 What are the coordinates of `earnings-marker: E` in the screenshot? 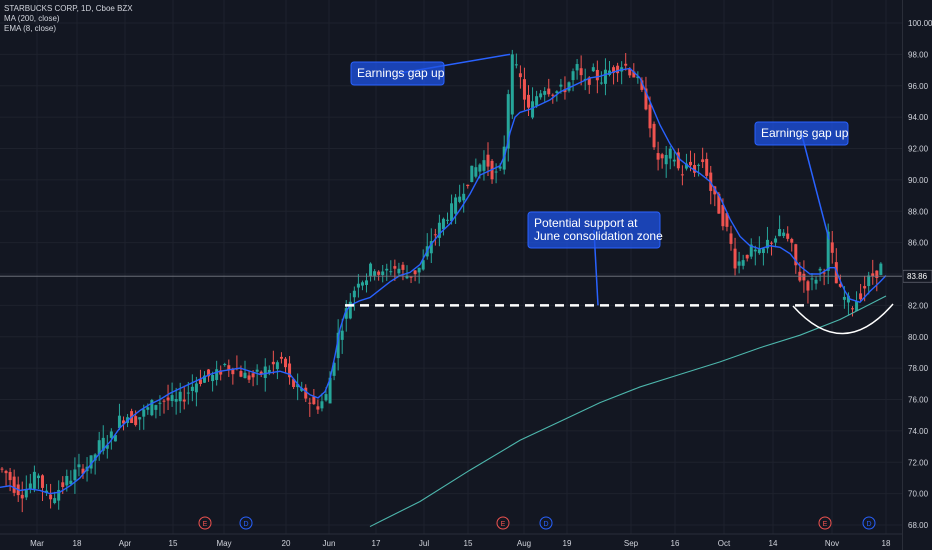 It's located at (503, 523).